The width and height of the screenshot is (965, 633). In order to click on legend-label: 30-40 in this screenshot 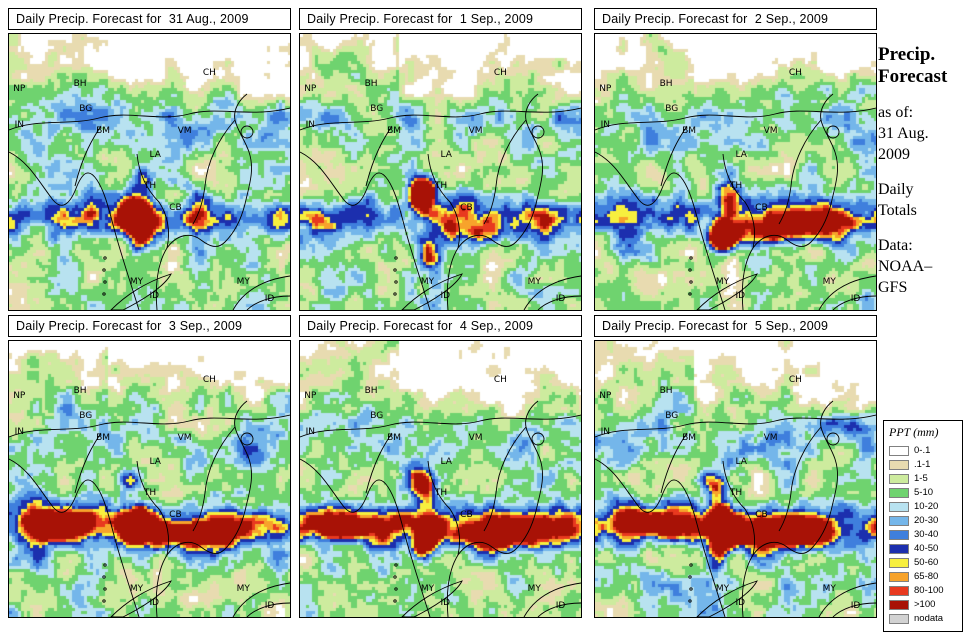, I will do `click(926, 534)`.